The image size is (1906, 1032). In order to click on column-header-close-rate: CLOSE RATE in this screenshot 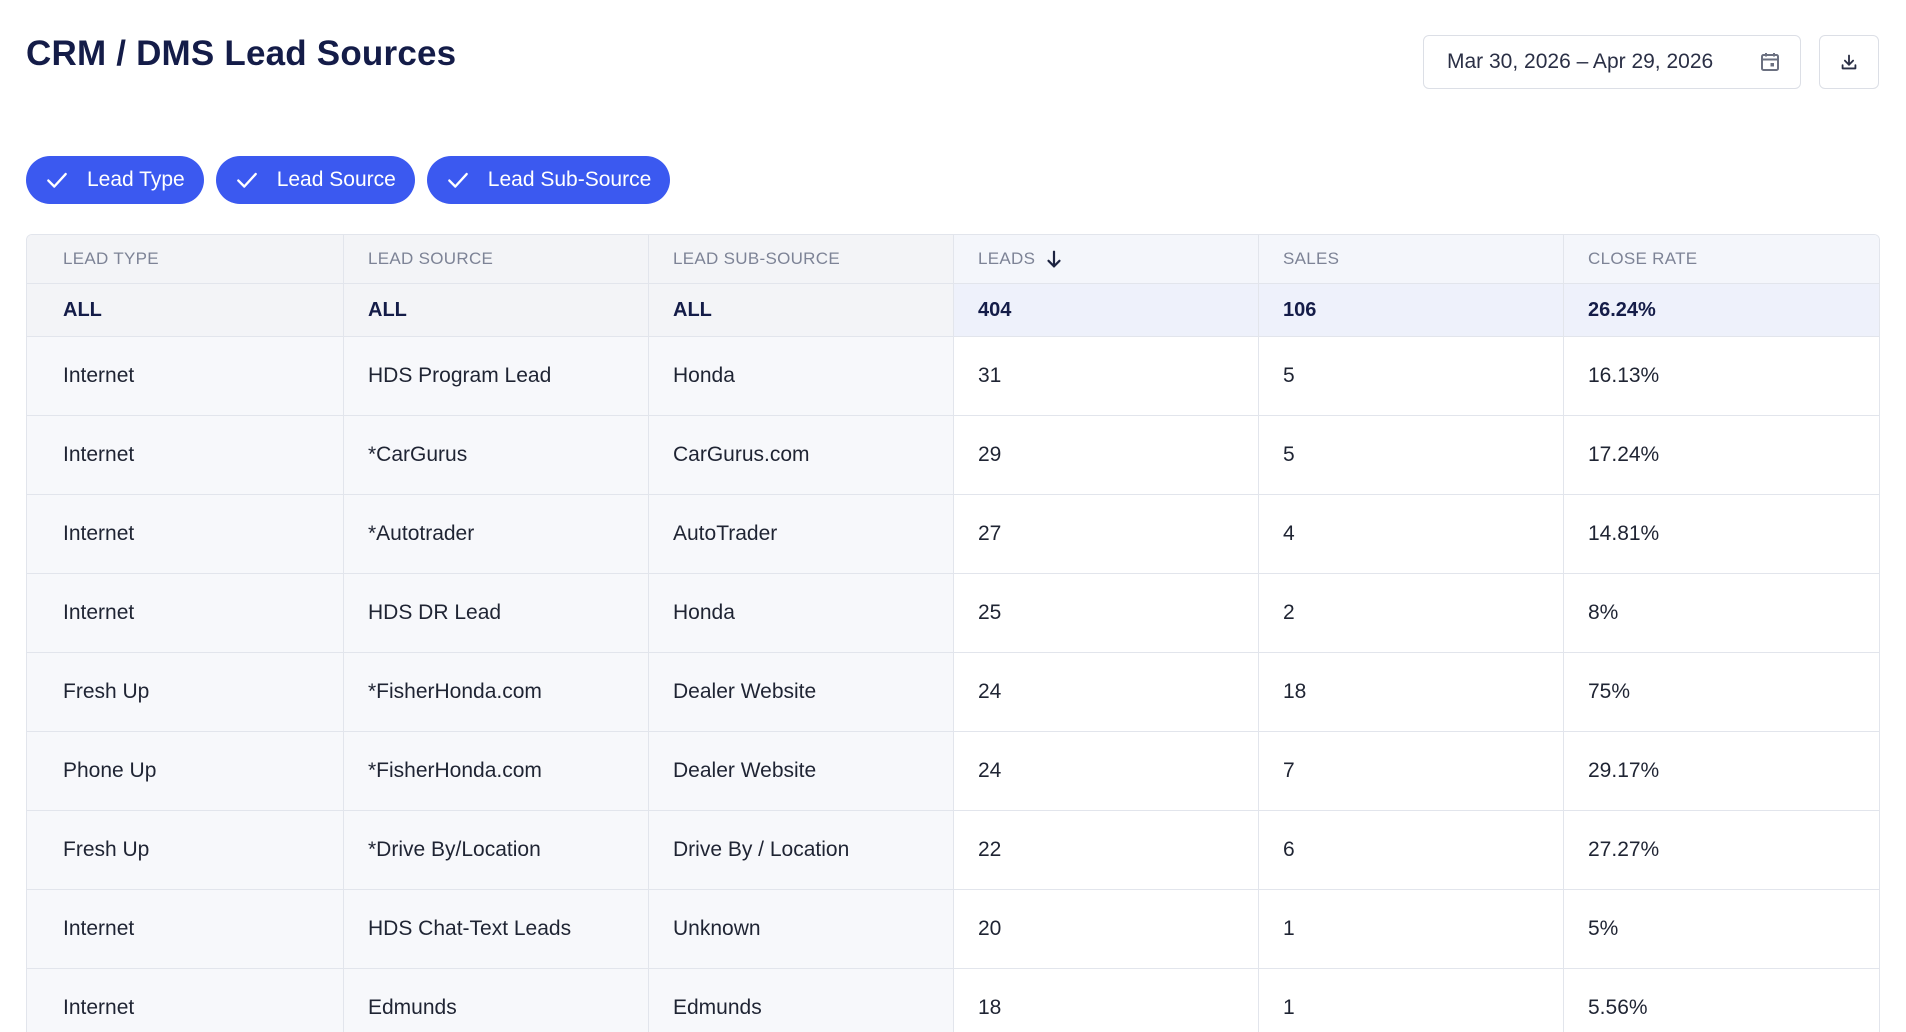, I will do `click(1721, 259)`.